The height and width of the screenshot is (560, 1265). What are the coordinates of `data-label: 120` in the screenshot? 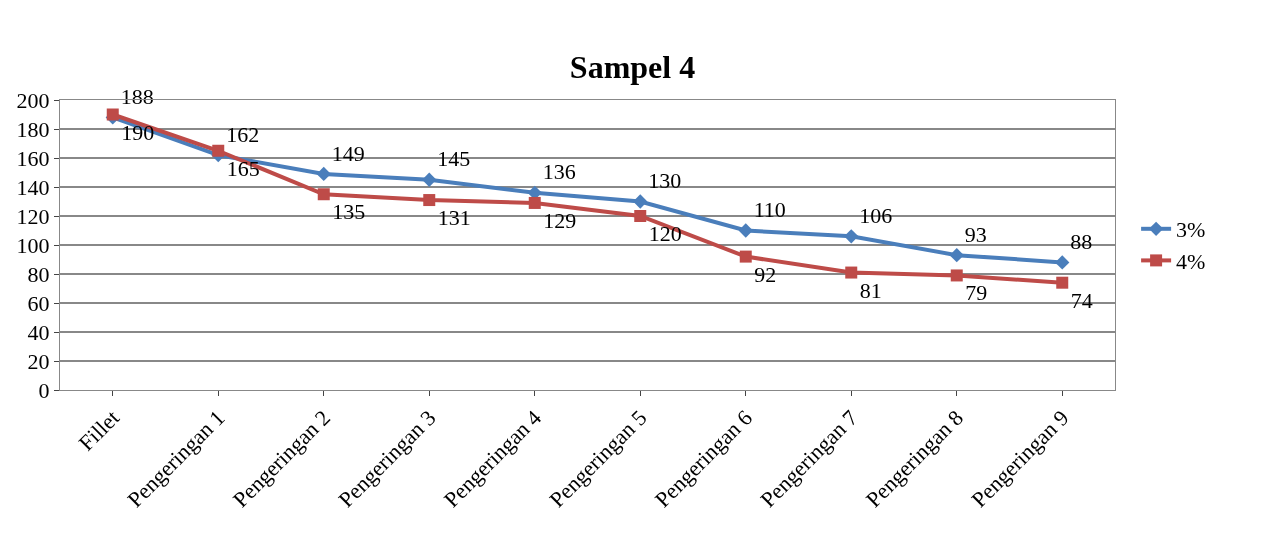 It's located at (665, 233).